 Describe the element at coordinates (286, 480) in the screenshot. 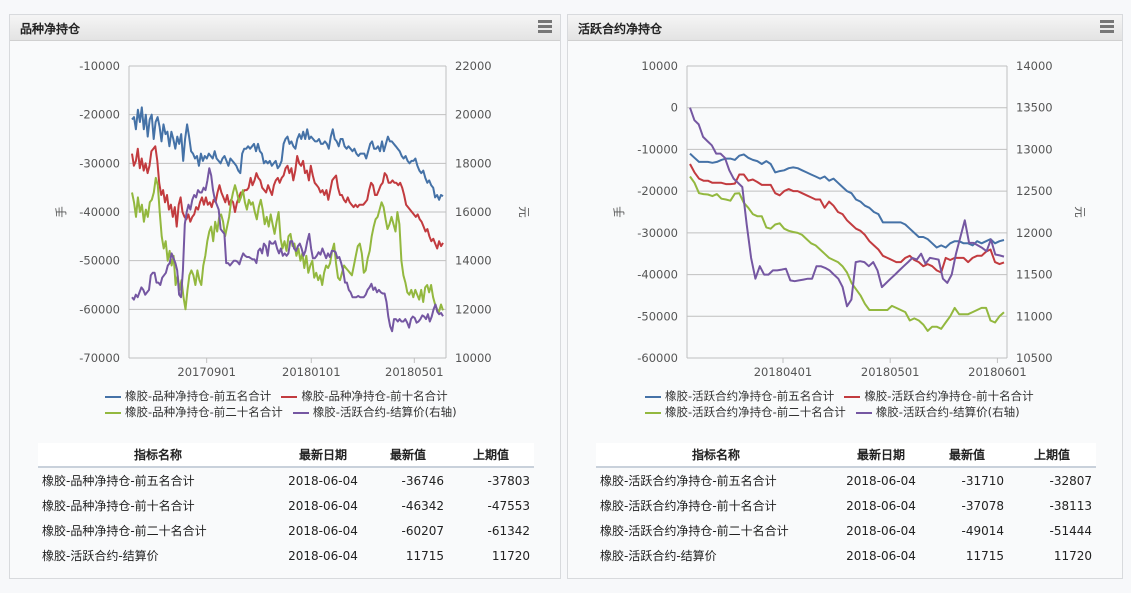

I see `table-row: 橡胶-品种净持仓-前五名合计 2018-06-04 -36746 -37803` at that location.